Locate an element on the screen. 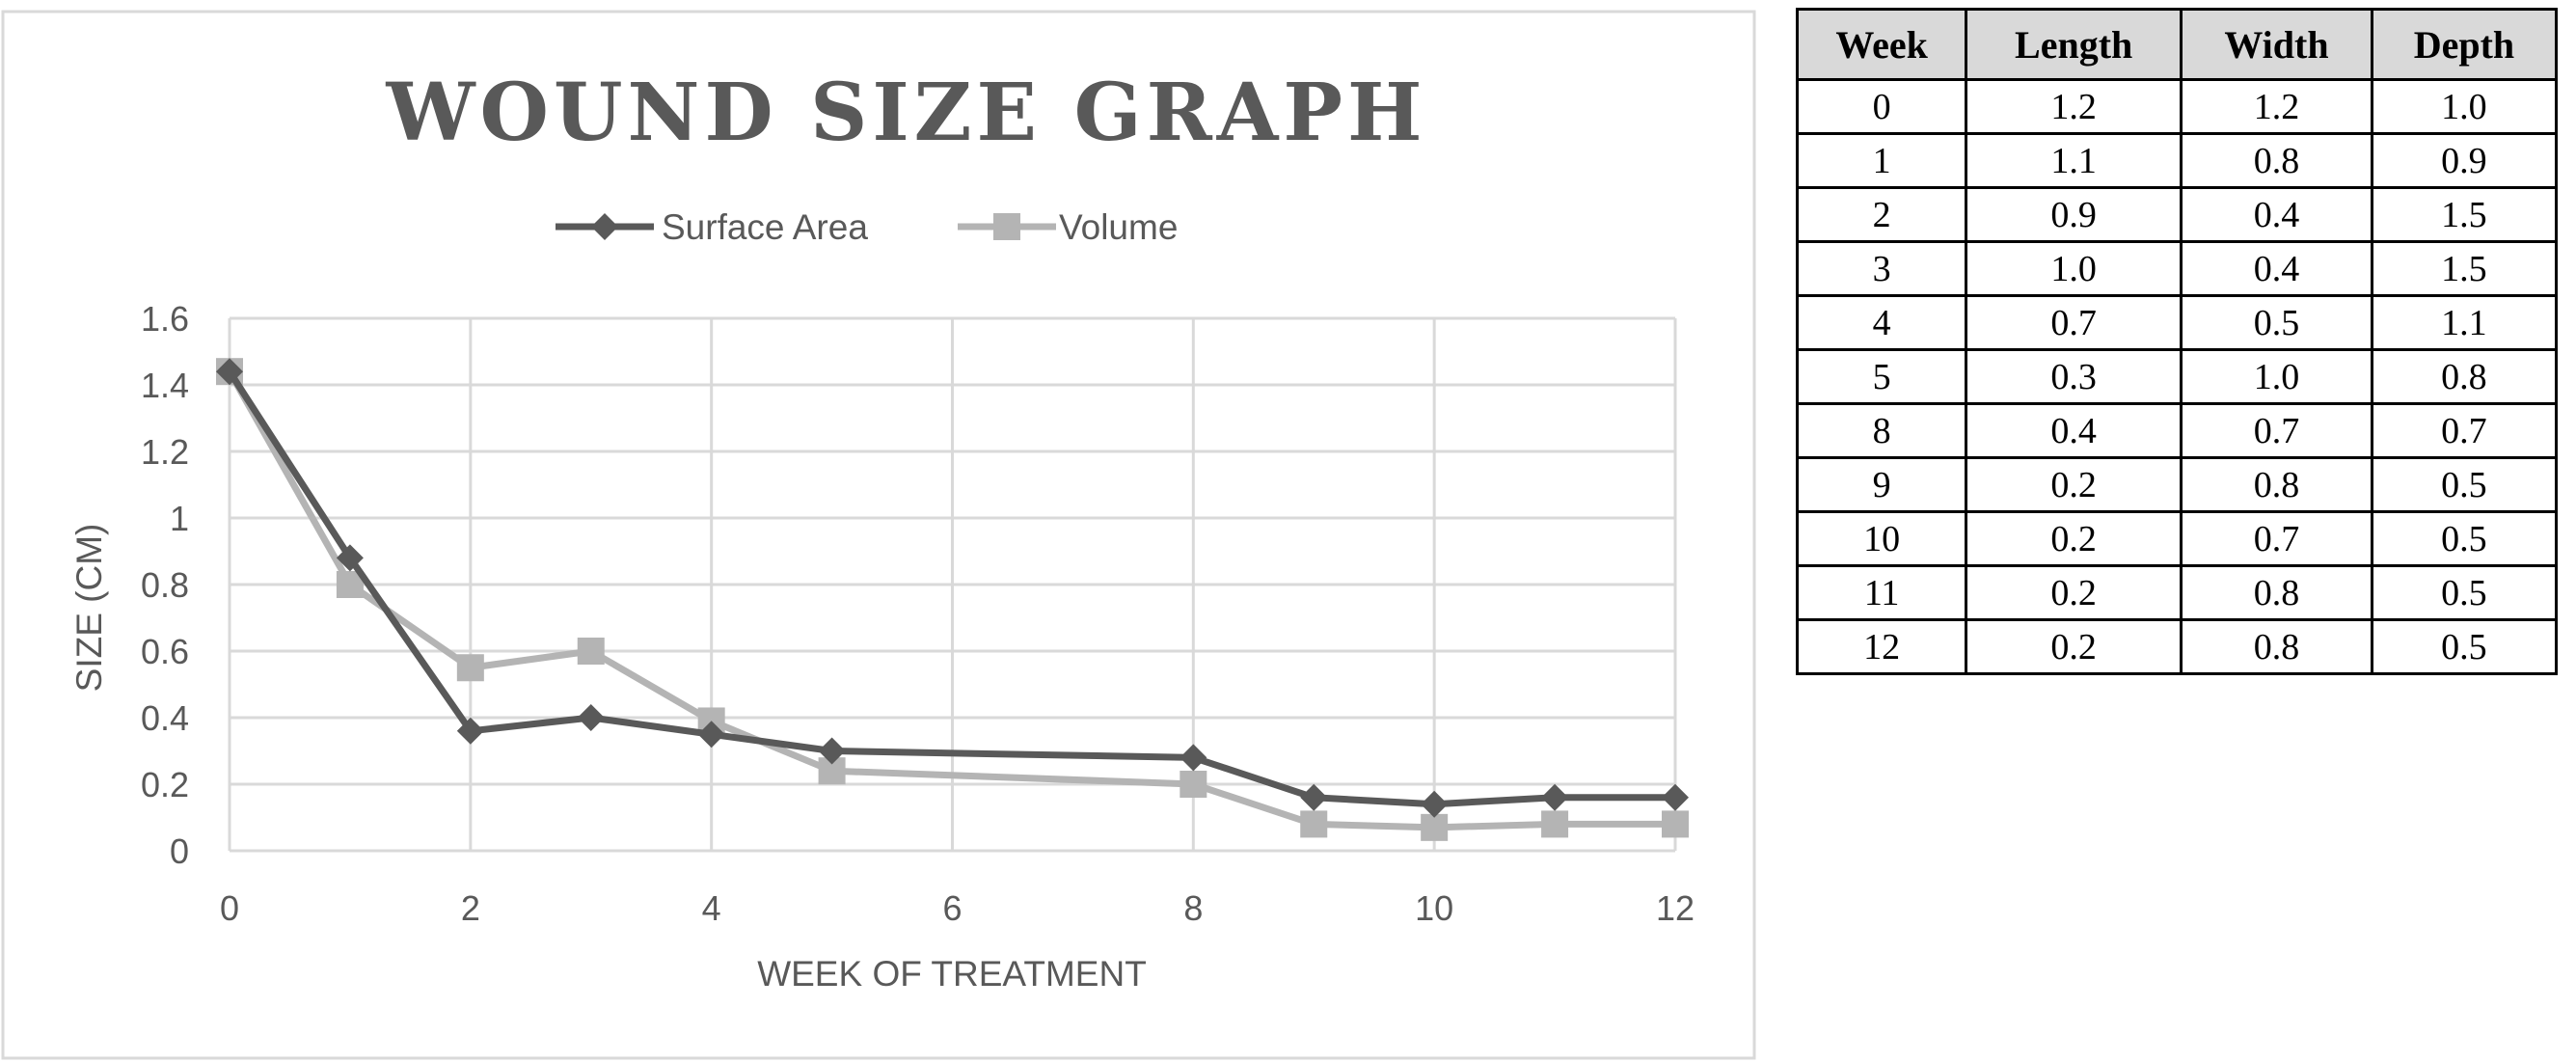 Image resolution: width=2576 pixels, height=1062 pixels. x-tick-label: 10 is located at coordinates (1434, 908).